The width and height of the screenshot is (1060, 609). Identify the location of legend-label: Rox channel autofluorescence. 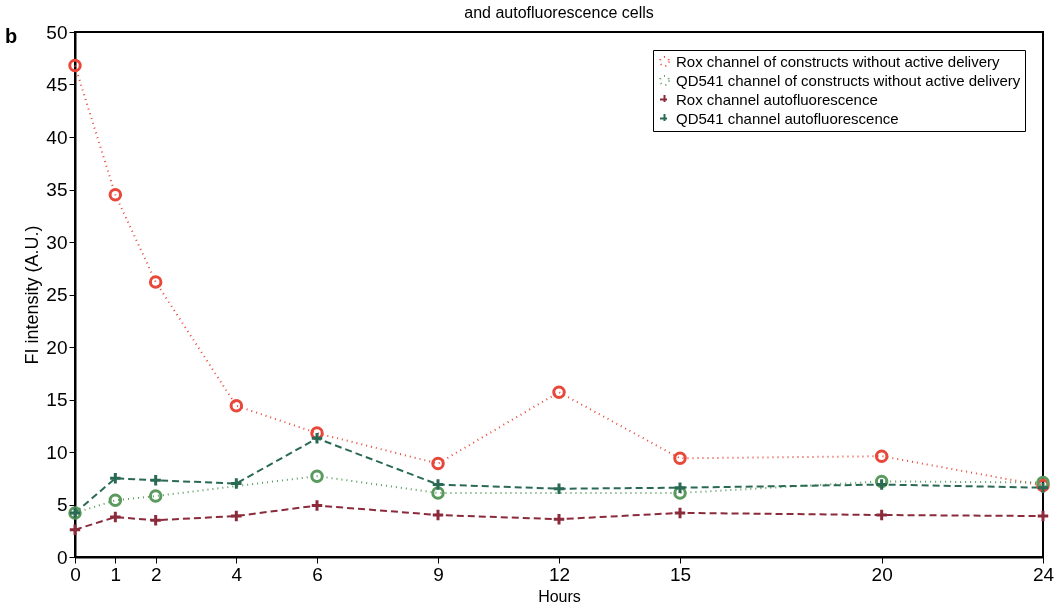
(777, 99).